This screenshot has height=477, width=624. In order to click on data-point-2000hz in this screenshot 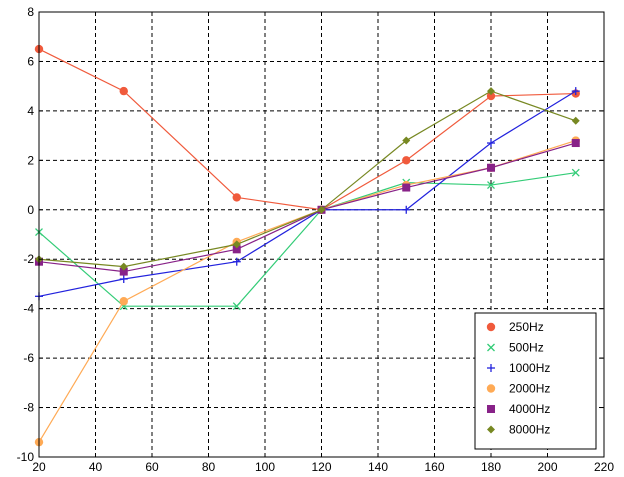, I will do `click(123, 301)`.